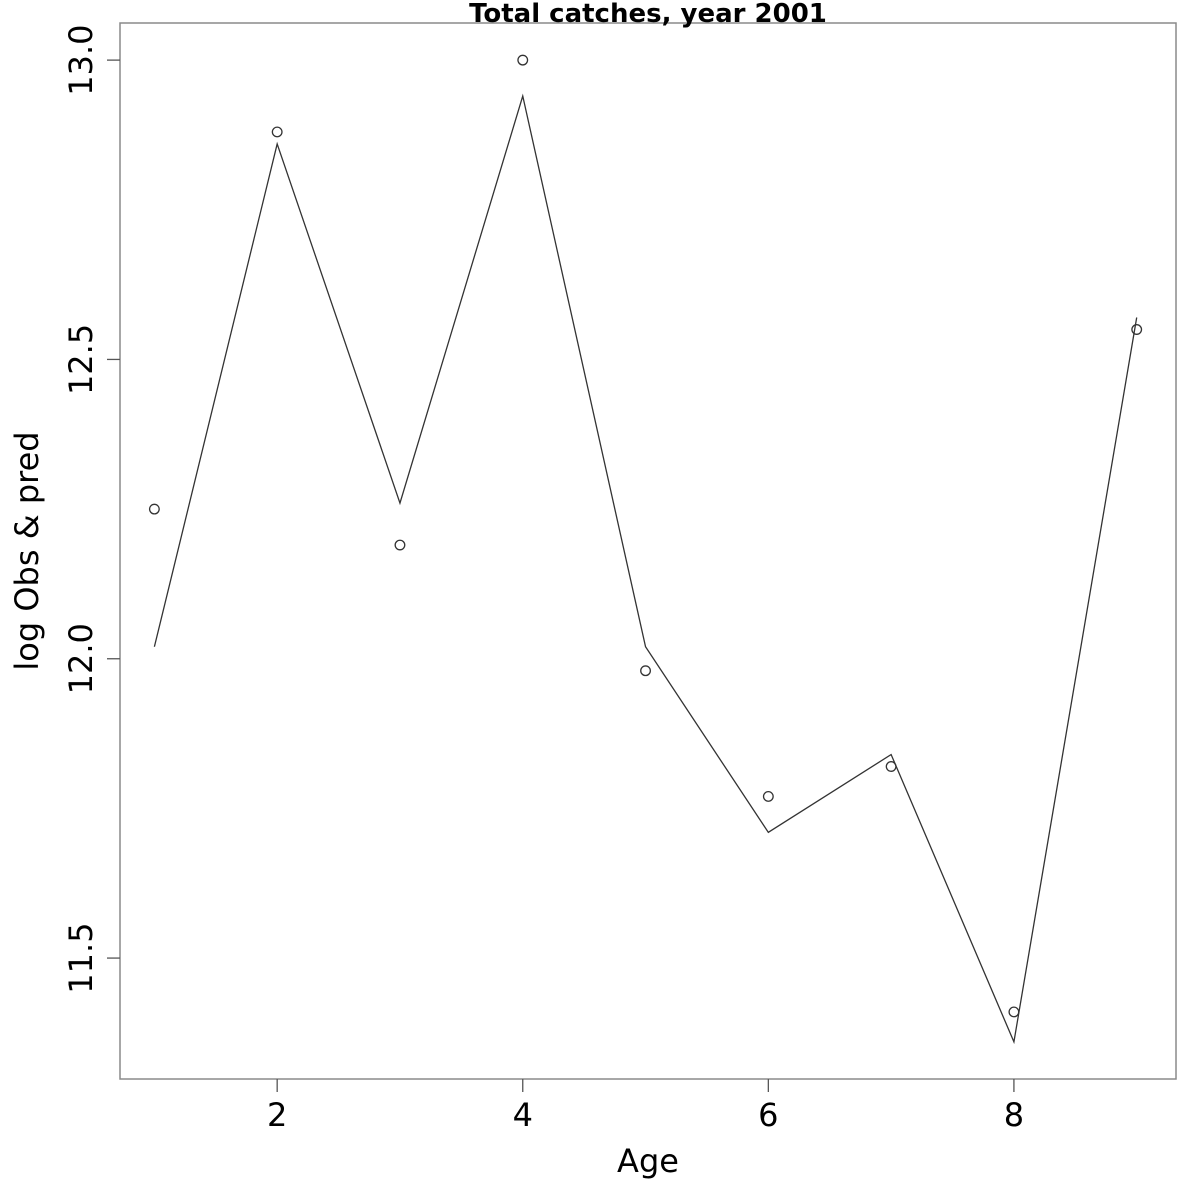 The width and height of the screenshot is (1200, 1200). I want to click on x-tick-label: 8, so click(1014, 1115).